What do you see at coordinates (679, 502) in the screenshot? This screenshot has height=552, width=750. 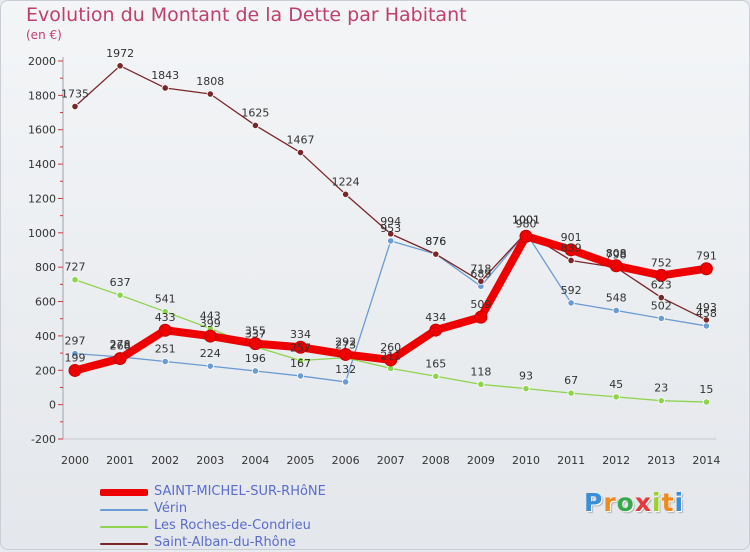 I see `logo-letter: i` at bounding box center [679, 502].